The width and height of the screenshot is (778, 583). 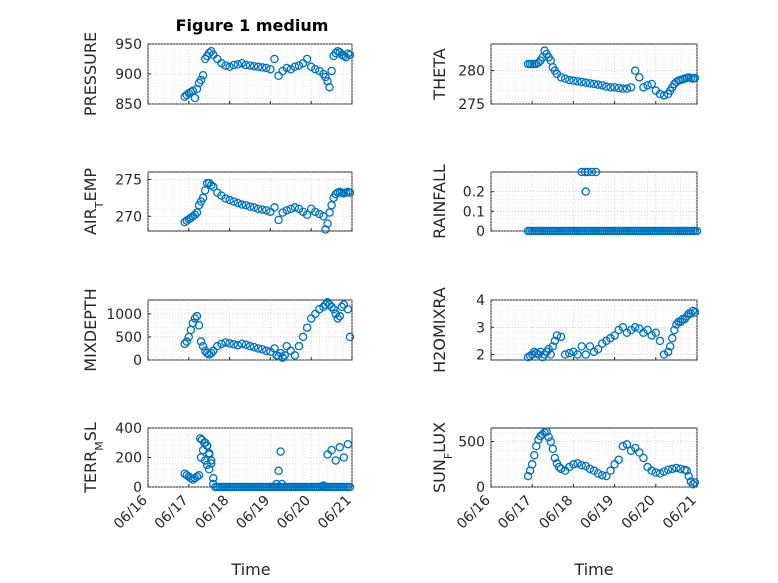 I want to click on y-tick-label: 3, so click(x=480, y=328).